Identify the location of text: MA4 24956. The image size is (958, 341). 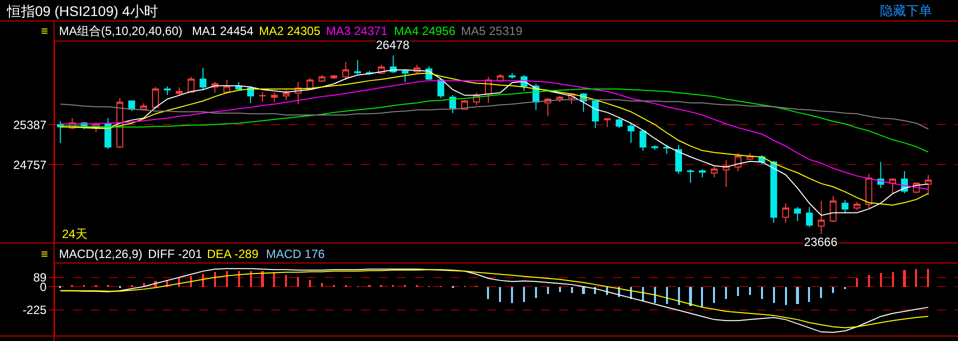
(425, 31).